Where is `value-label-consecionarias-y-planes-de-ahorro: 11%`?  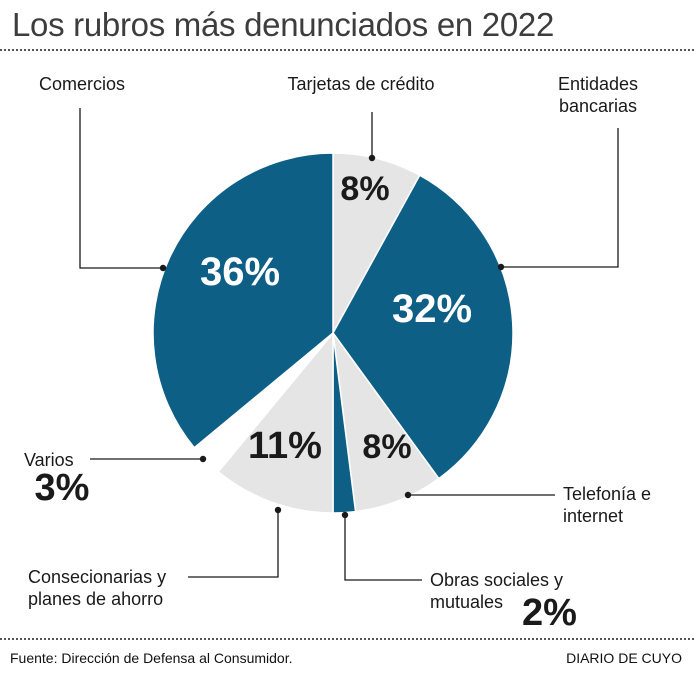
value-label-consecionarias-y-planes-de-ahorro: 11% is located at coordinates (285, 446).